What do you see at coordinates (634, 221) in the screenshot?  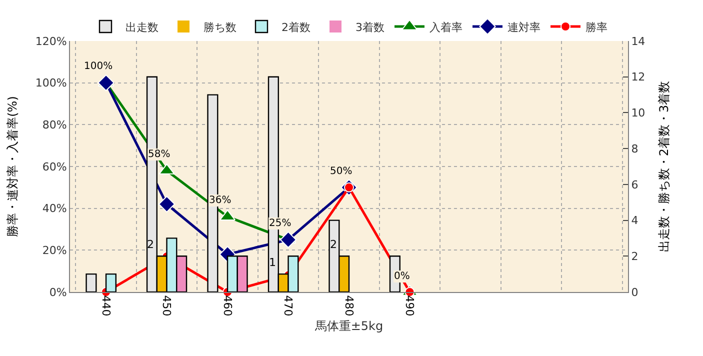 I see `y2-tick-label: 4` at bounding box center [634, 221].